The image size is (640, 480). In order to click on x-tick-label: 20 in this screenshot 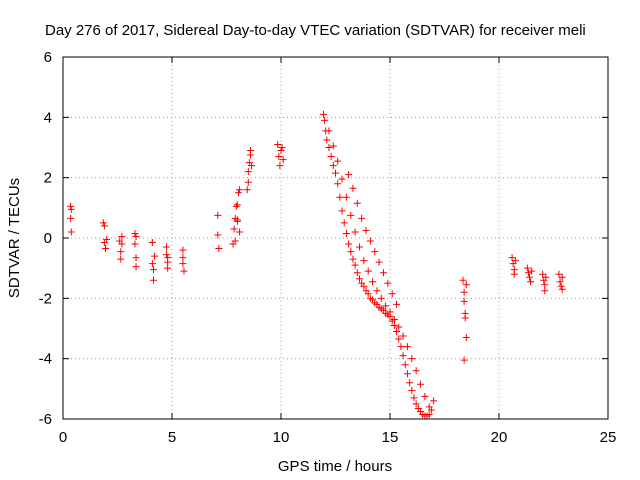, I will do `click(499, 437)`.